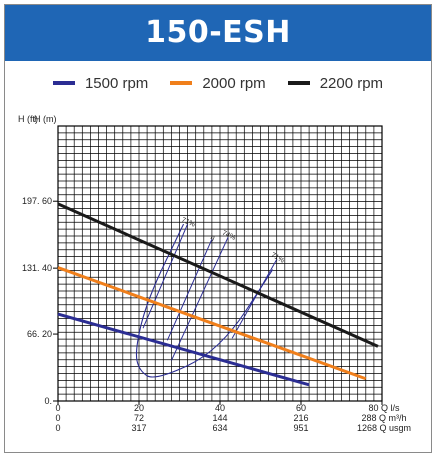 The width and height of the screenshot is (437, 459). I want to click on x-tick-label: 20, so click(139, 408).